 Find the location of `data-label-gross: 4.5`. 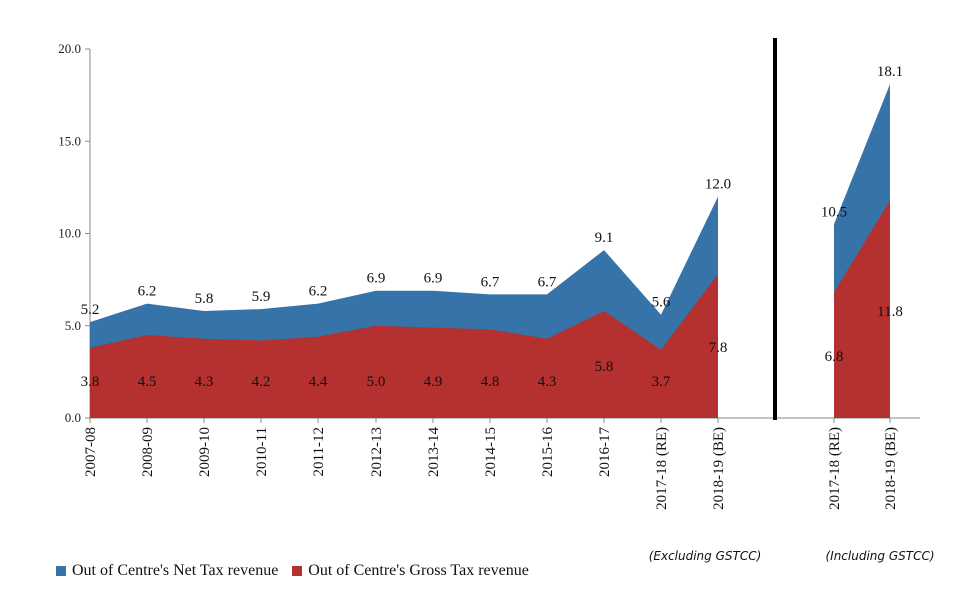

data-label-gross: 4.5 is located at coordinates (147, 382).